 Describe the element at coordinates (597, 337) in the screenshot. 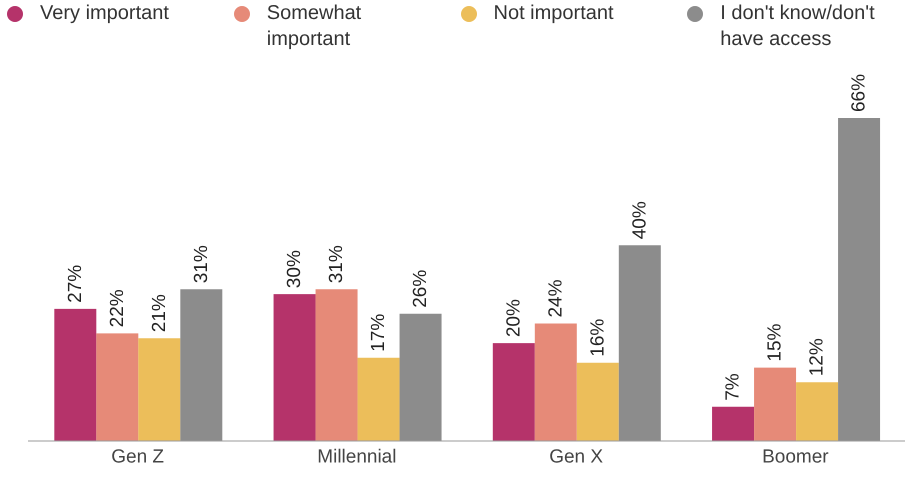

I see `data-label: 16%` at that location.